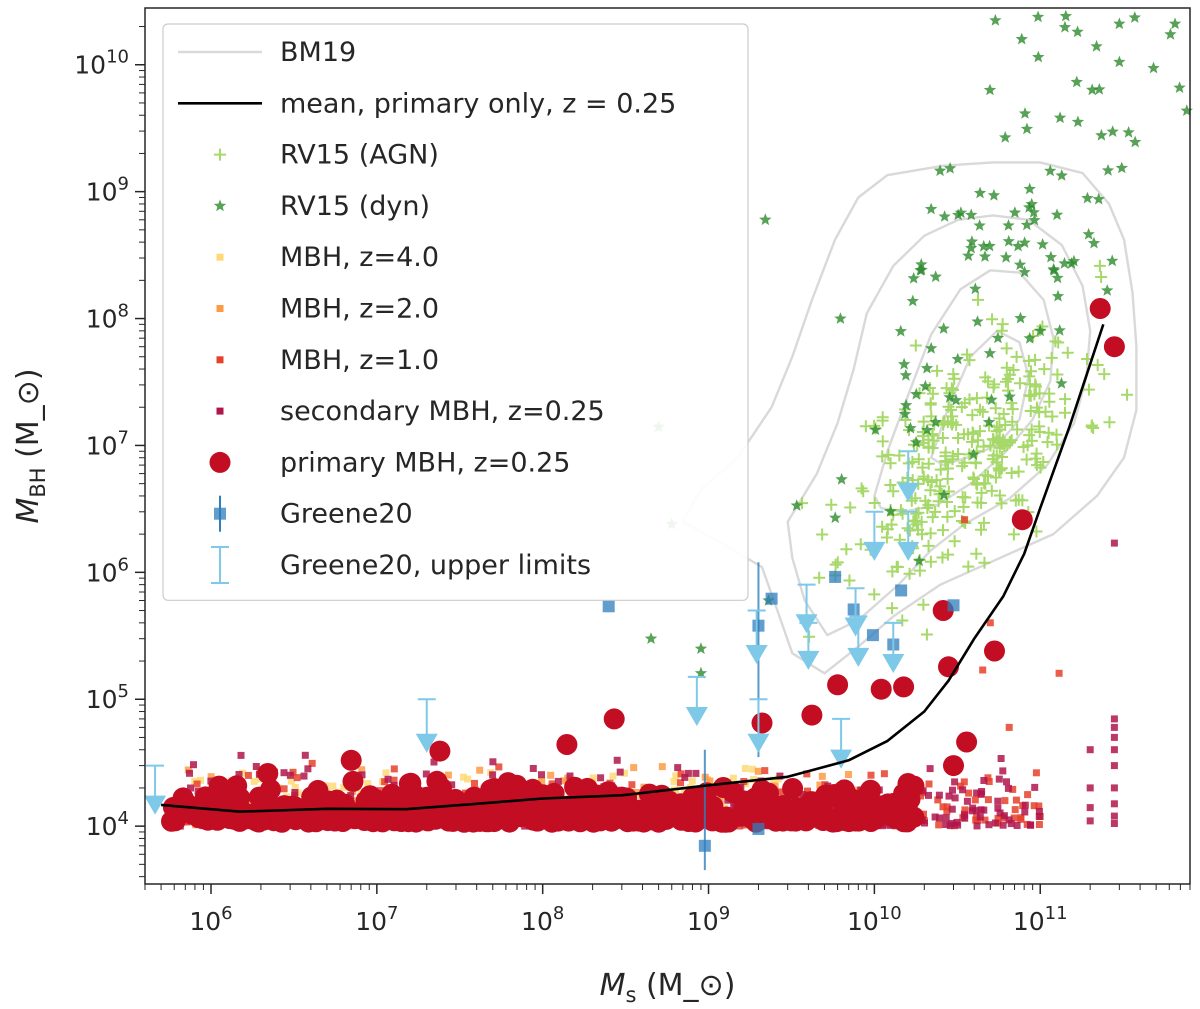 This screenshot has height=1009, width=1200. What do you see at coordinates (442, 411) in the screenshot?
I see `legend-label: secondary MBH, z=0.25` at bounding box center [442, 411].